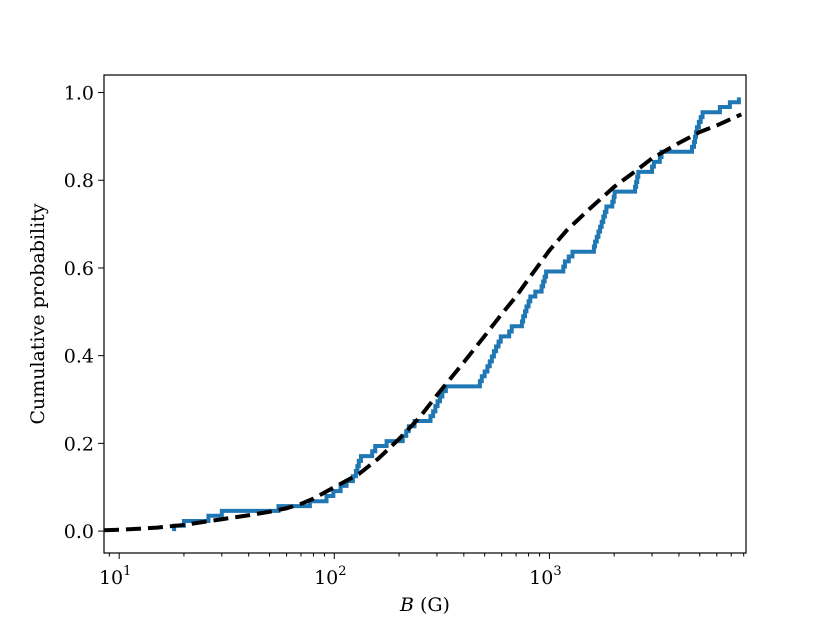 Image resolution: width=830 pixels, height=623 pixels. What do you see at coordinates (79, 94) in the screenshot?
I see `y-tick-label: 1.0` at bounding box center [79, 94].